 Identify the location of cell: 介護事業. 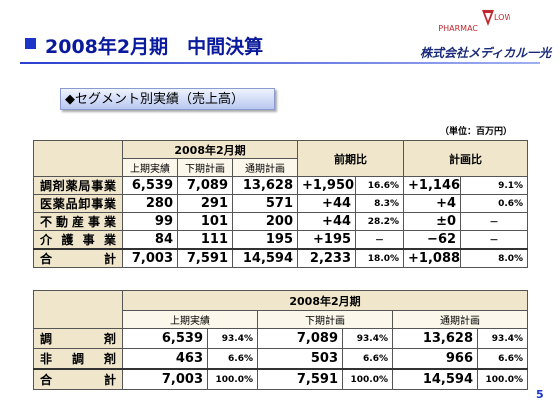
(78, 240).